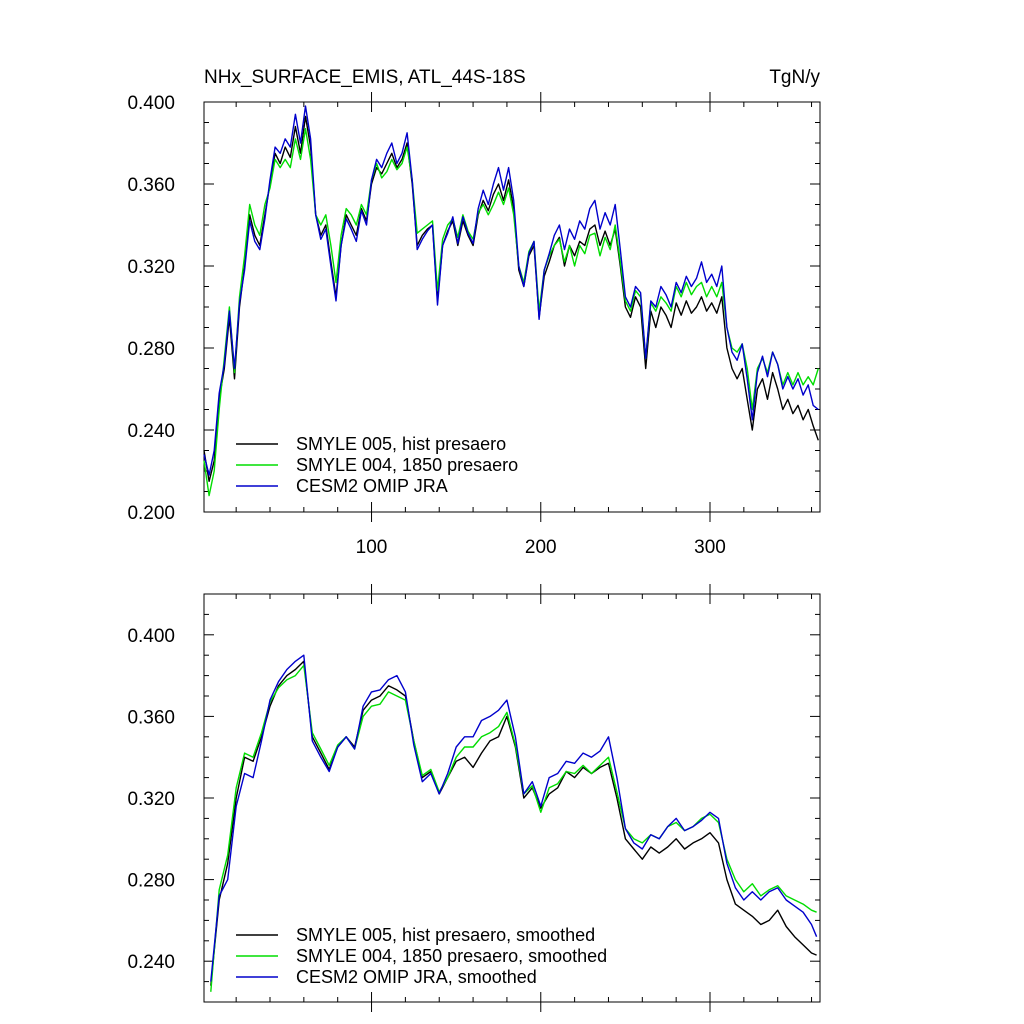  Describe the element at coordinates (407, 465) in the screenshot. I see `top-legend-label-2: SMYLE 004, 1850 presaero` at that location.